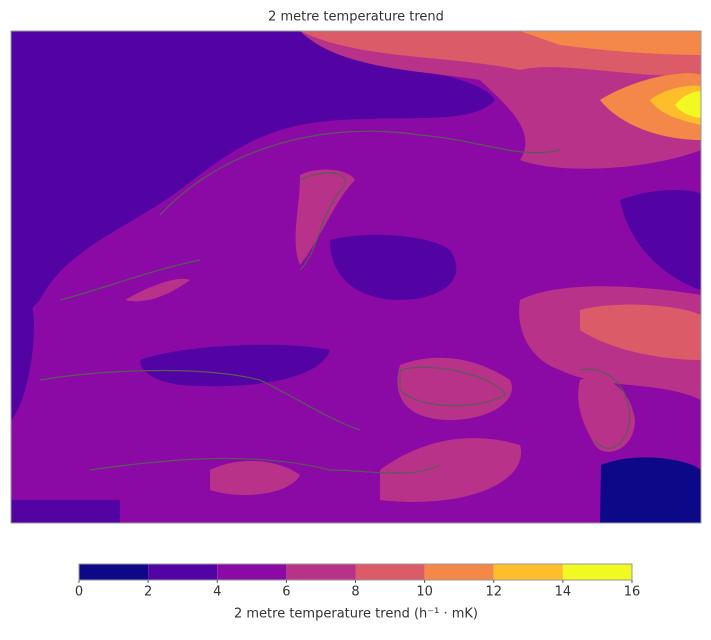 This screenshot has width=711, height=640. What do you see at coordinates (79, 592) in the screenshot?
I see `colorbar-tick-label: 0` at bounding box center [79, 592].